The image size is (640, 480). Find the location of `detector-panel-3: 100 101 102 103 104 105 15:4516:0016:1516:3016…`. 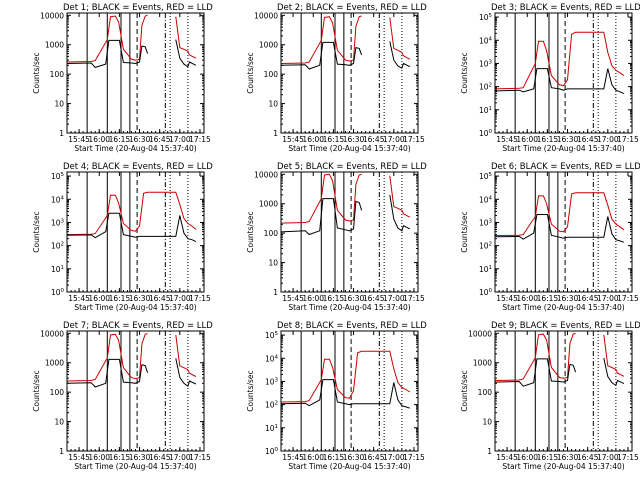

detector-panel-3: 100 101 102 103 104 105 15:4516:0016:1516:3016… is located at coordinates (550, 78).